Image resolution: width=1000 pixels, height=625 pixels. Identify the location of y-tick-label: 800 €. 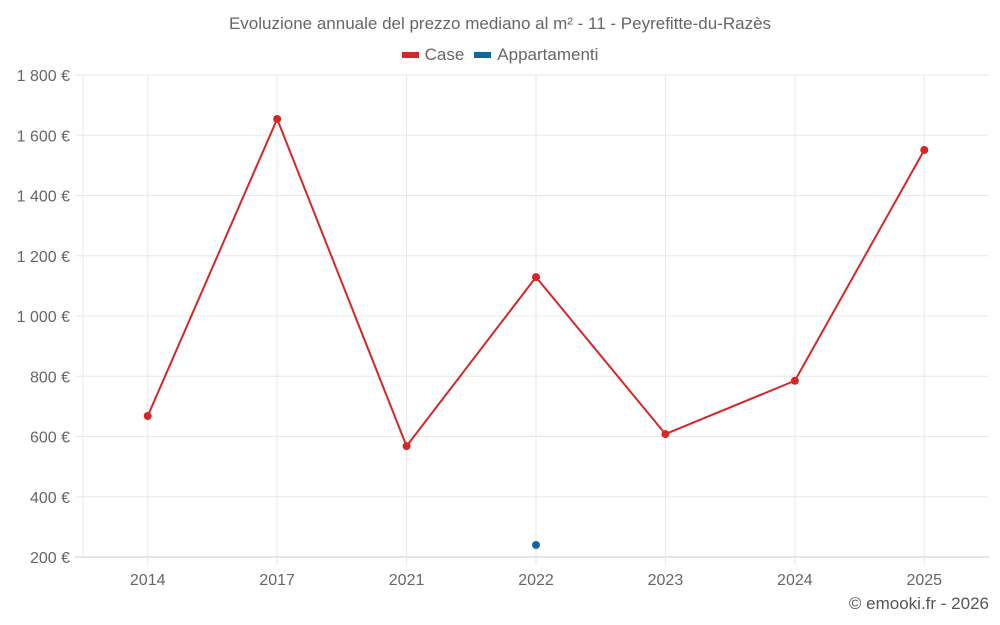
(50, 377).